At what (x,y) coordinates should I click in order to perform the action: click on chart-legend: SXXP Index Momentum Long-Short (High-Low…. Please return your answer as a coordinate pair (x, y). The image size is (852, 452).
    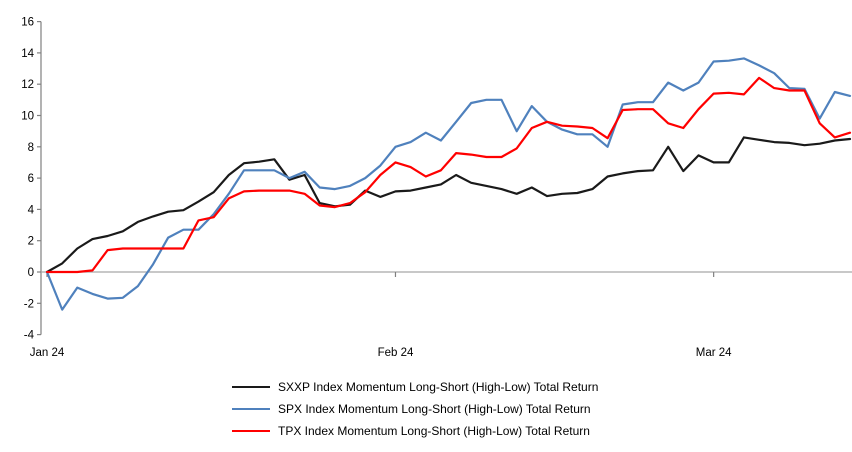
    Looking at the image, I should click on (415, 409).